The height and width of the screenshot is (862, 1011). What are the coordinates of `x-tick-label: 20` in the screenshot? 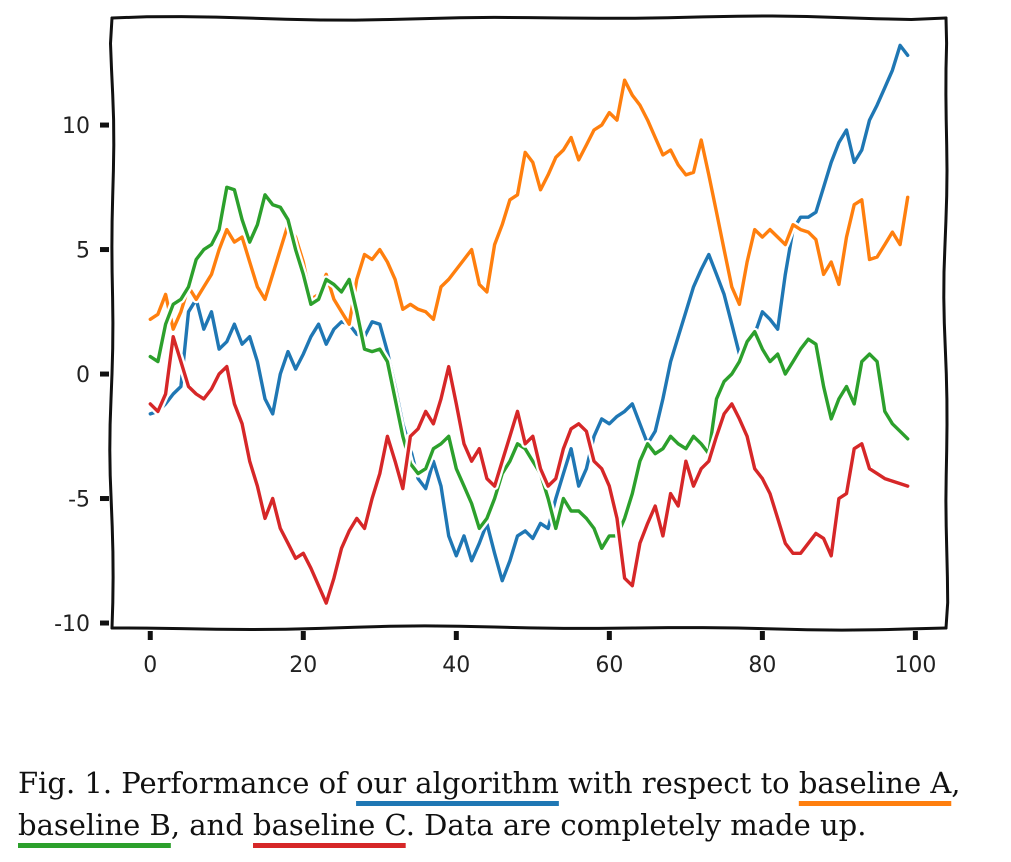 It's located at (303, 665).